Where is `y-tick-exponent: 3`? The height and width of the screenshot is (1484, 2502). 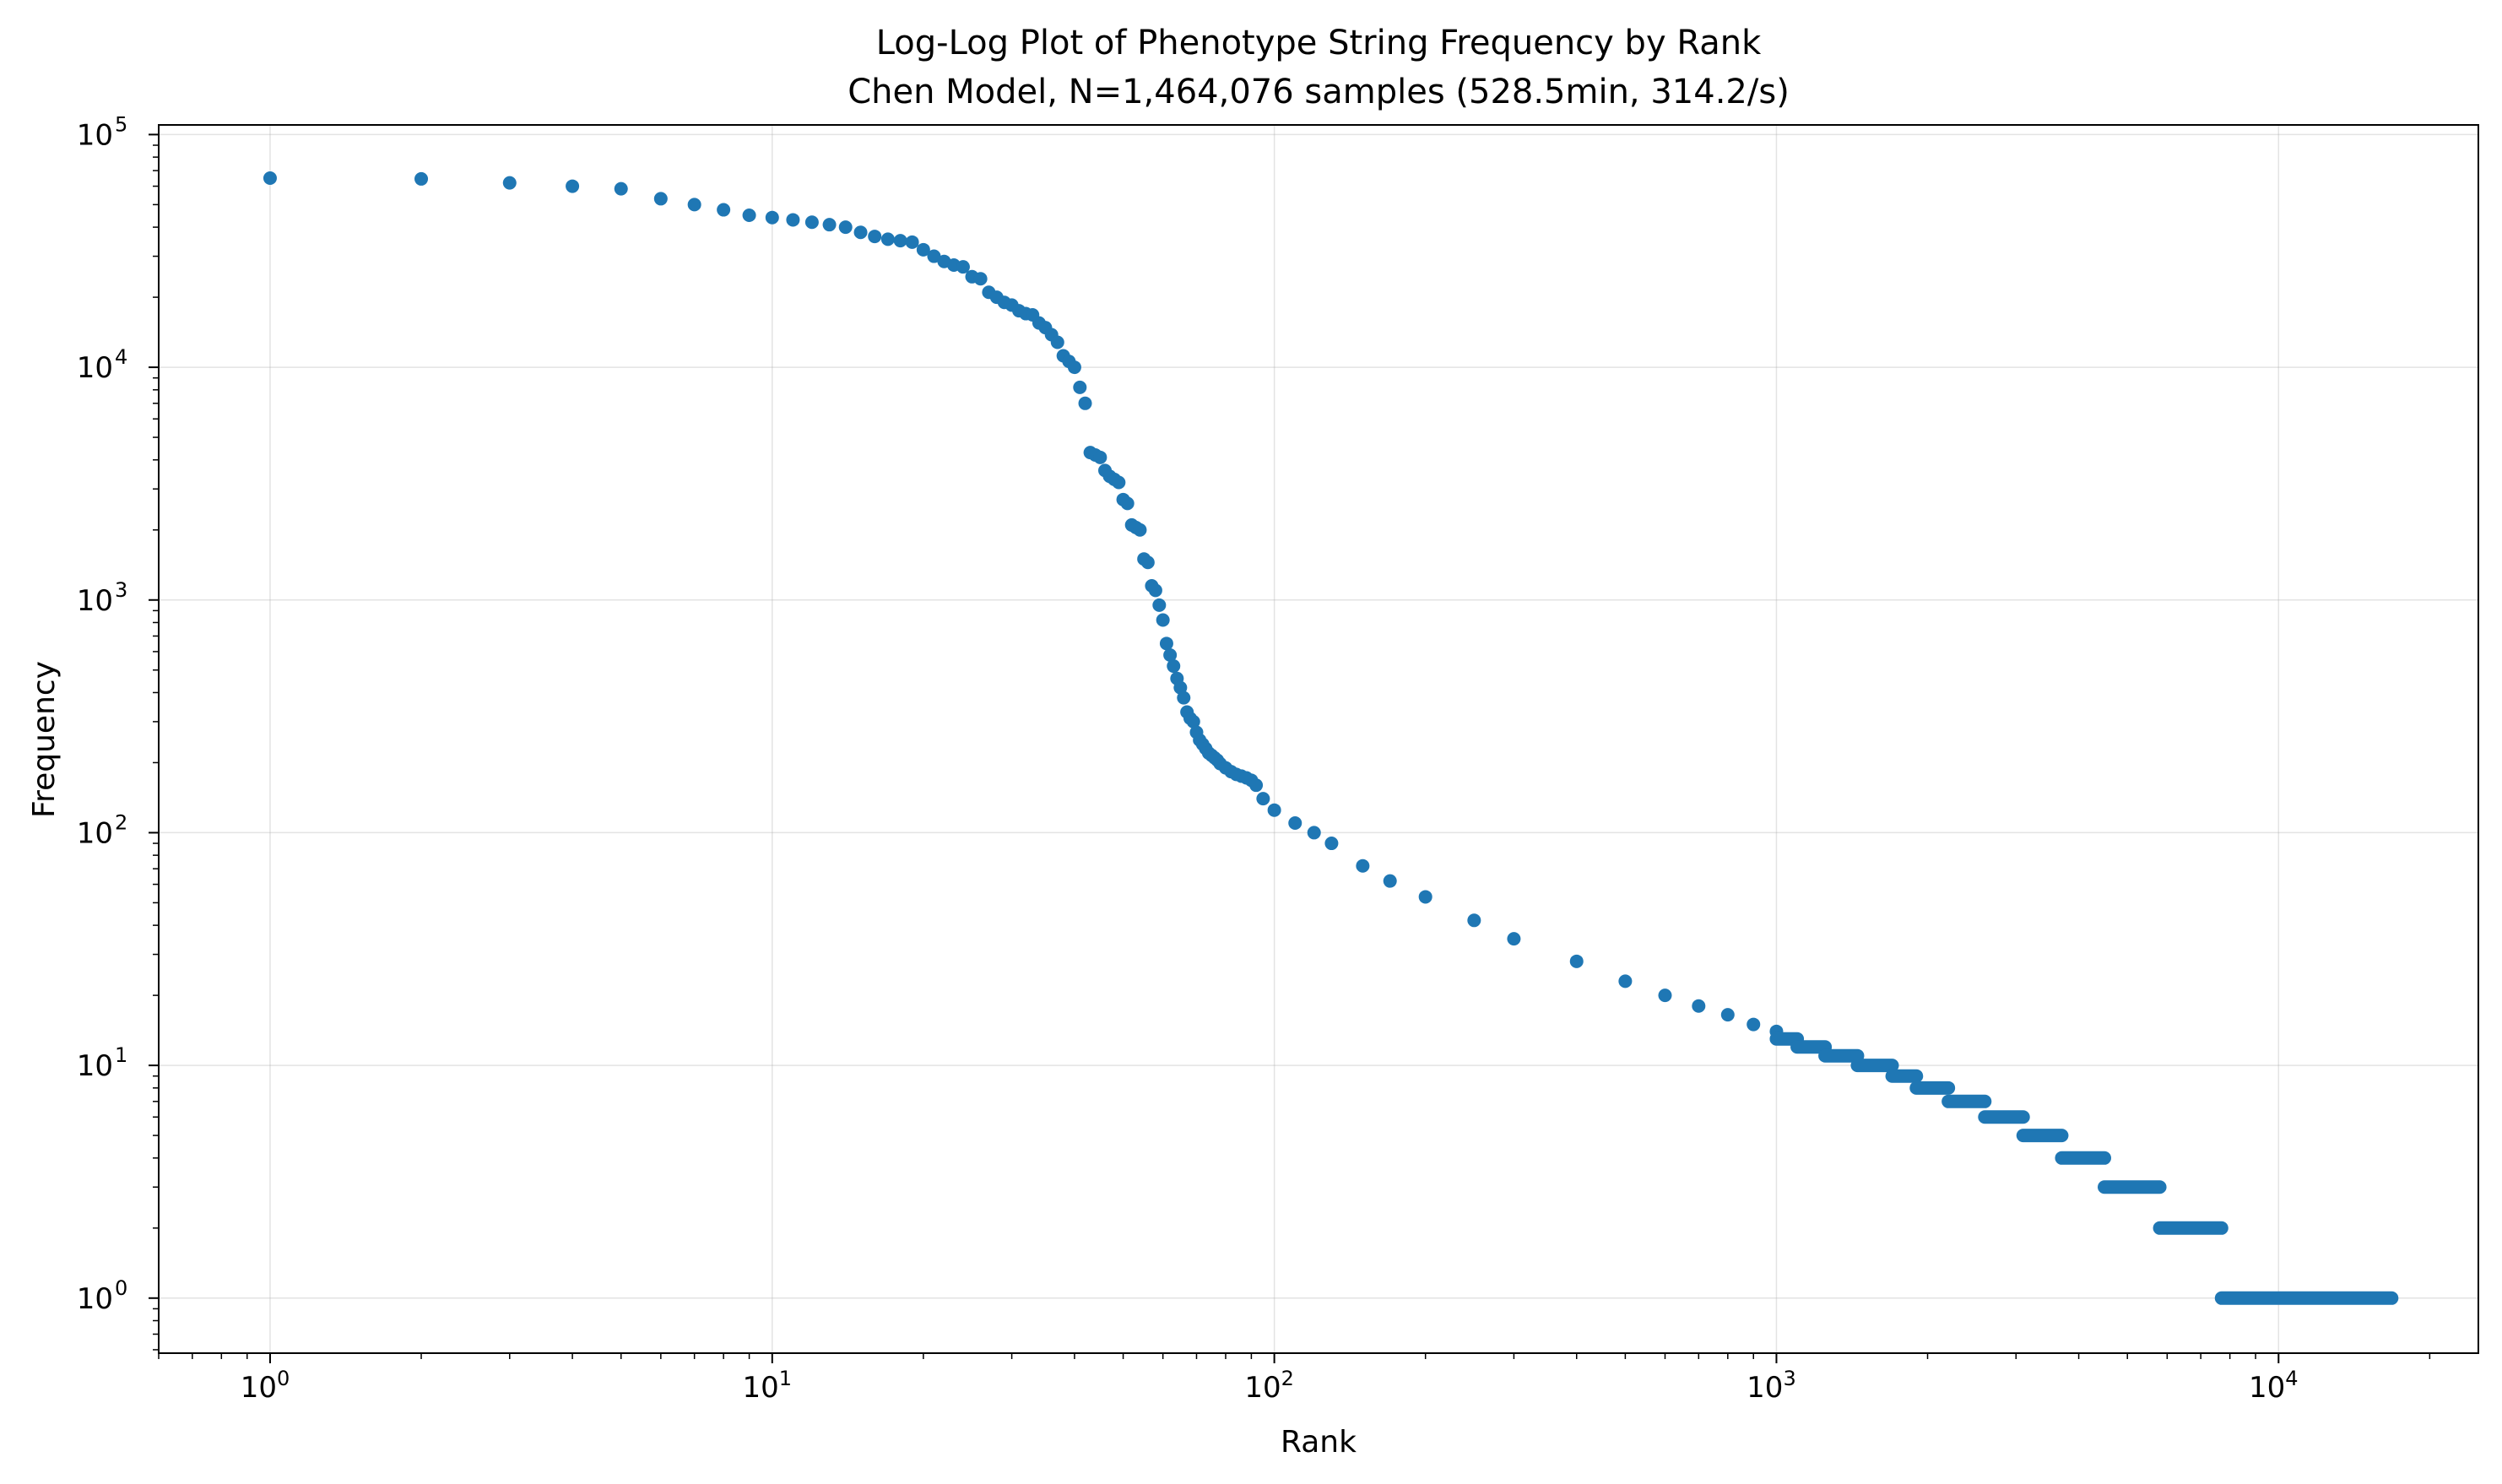
y-tick-exponent: 3 is located at coordinates (121, 590).